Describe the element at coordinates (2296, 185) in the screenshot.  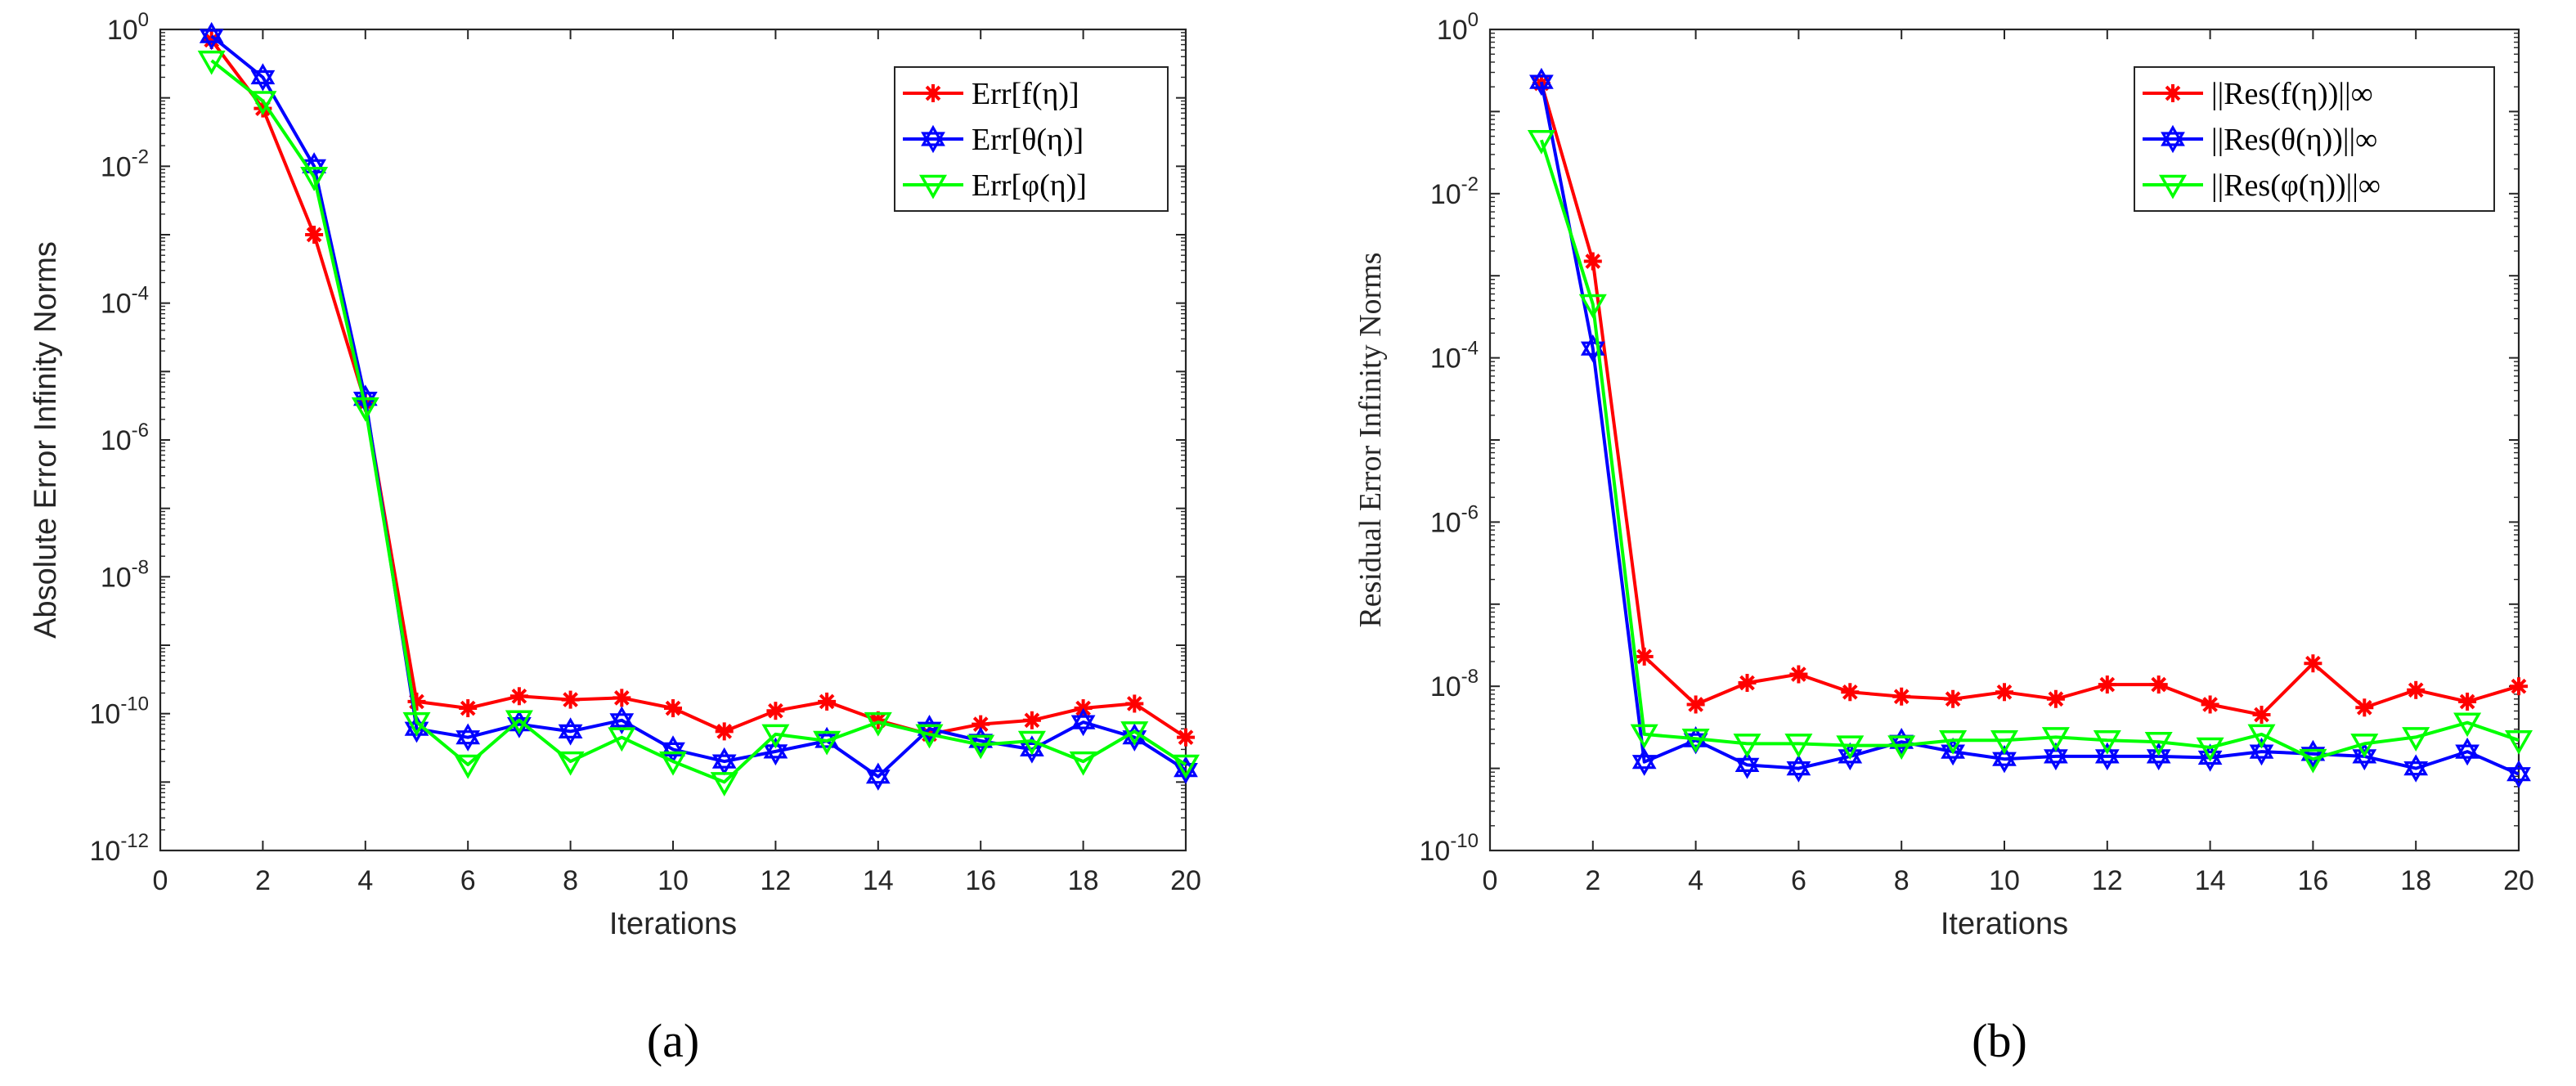
I see `legend-label: ||Res(φ(η))||∞` at that location.